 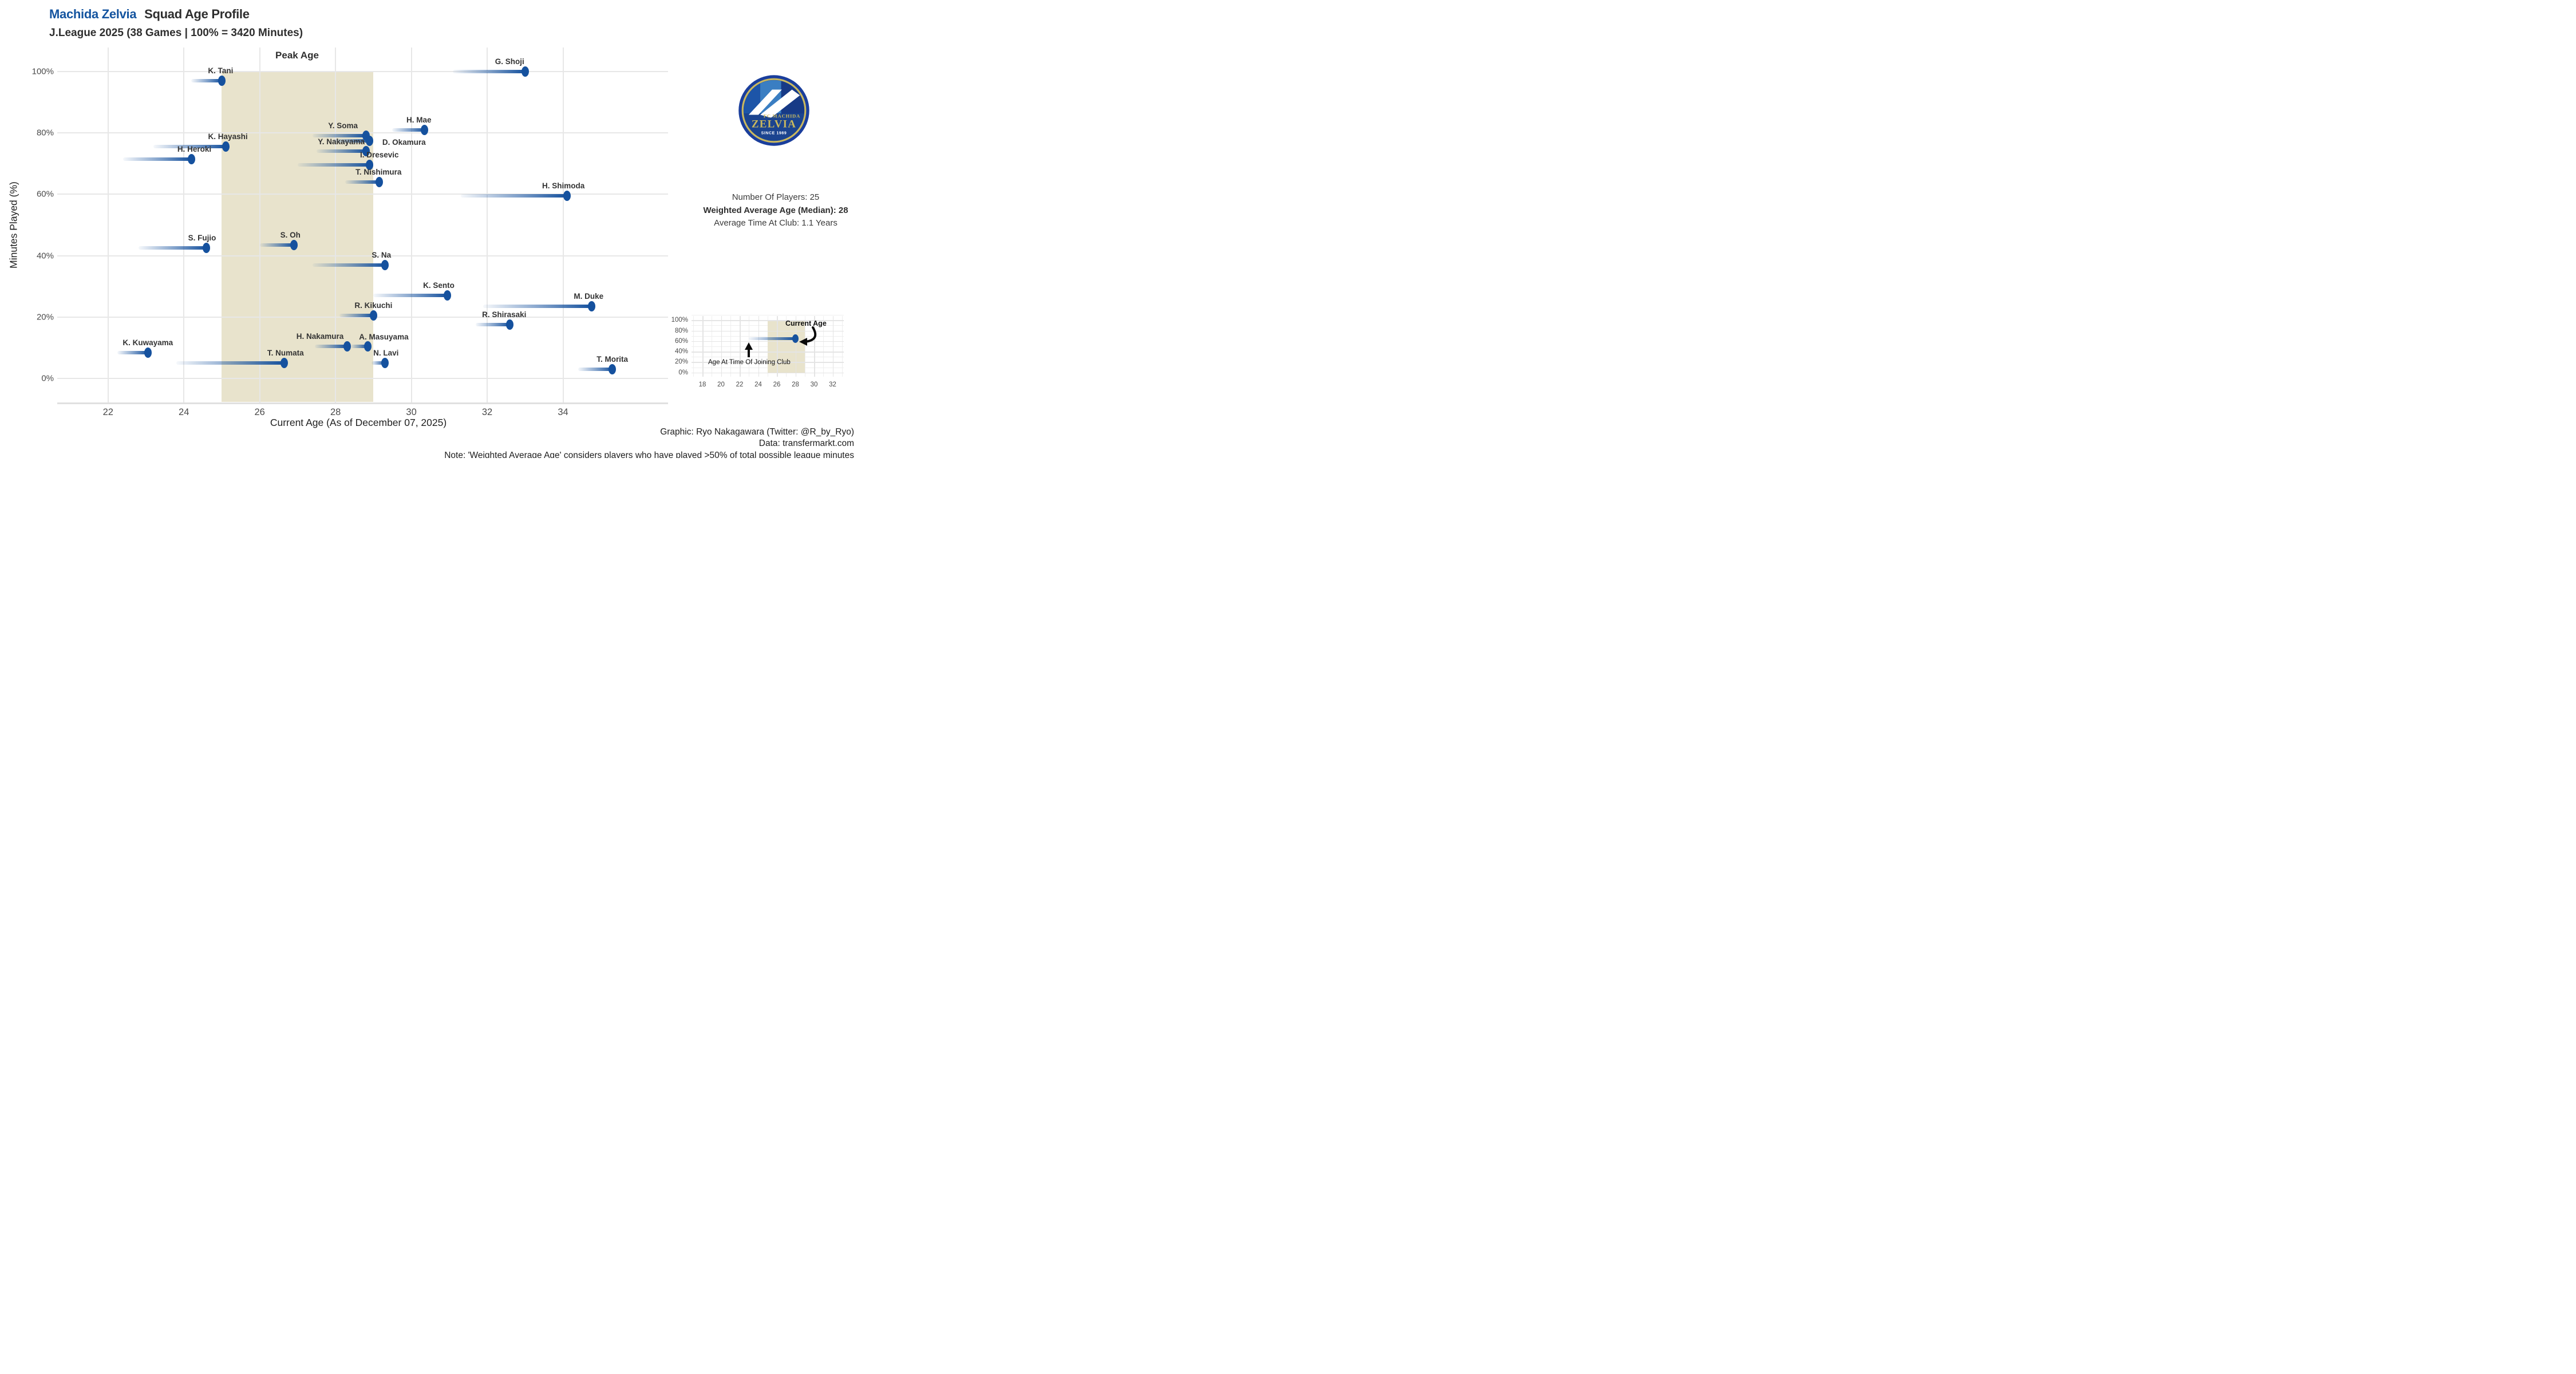 What do you see at coordinates (285, 353) in the screenshot?
I see `player-label: T. Numata` at bounding box center [285, 353].